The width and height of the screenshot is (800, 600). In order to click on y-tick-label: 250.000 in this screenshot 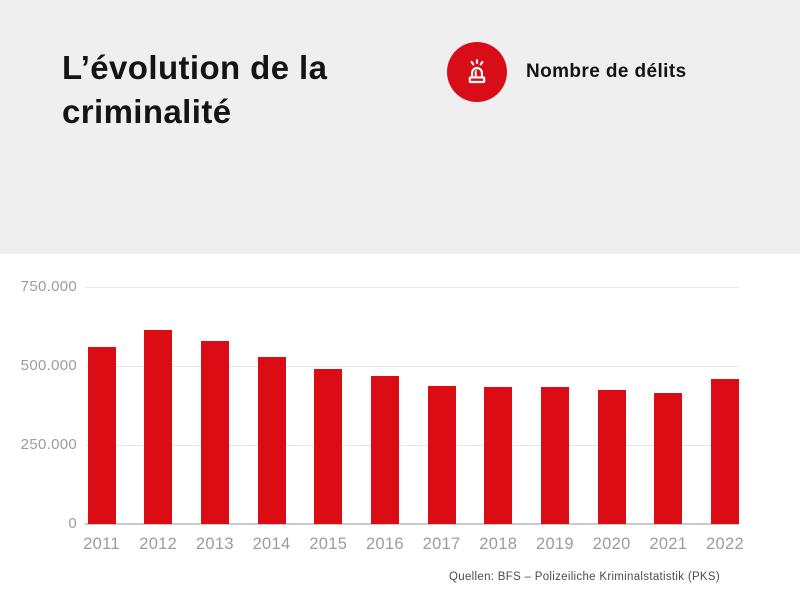, I will do `click(48, 444)`.